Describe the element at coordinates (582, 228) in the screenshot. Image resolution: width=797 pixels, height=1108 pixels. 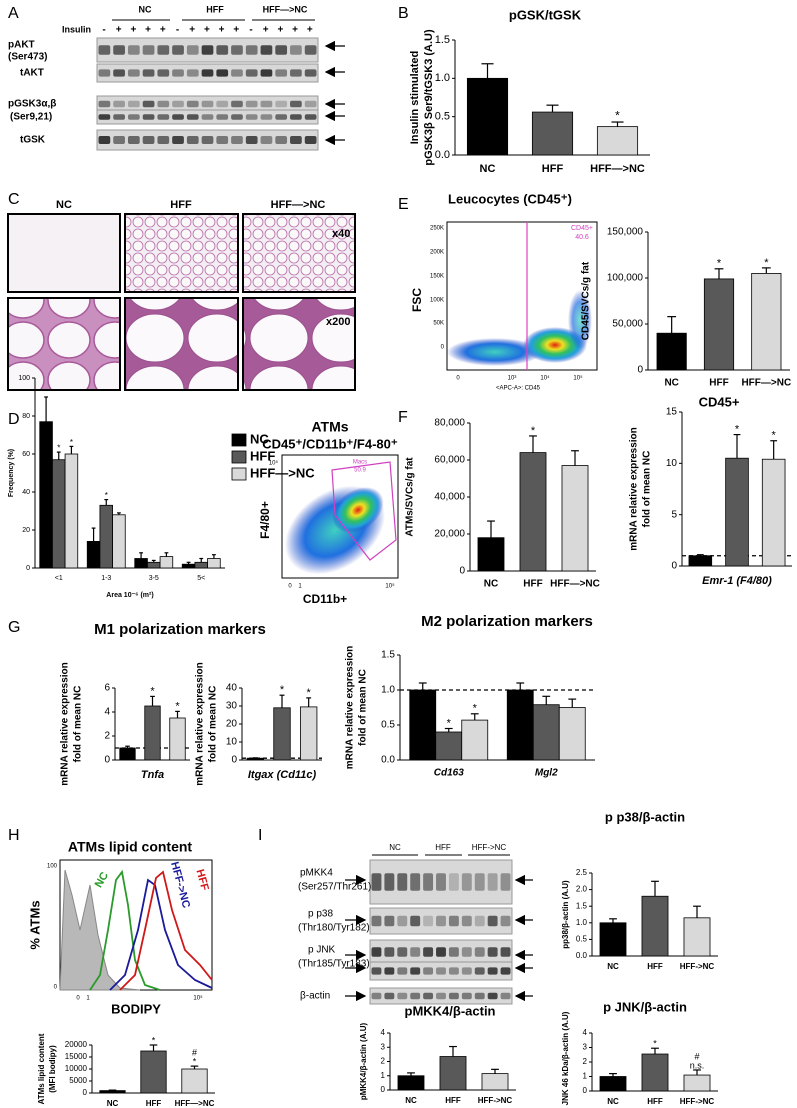
I see `gate-label: CD45+` at that location.